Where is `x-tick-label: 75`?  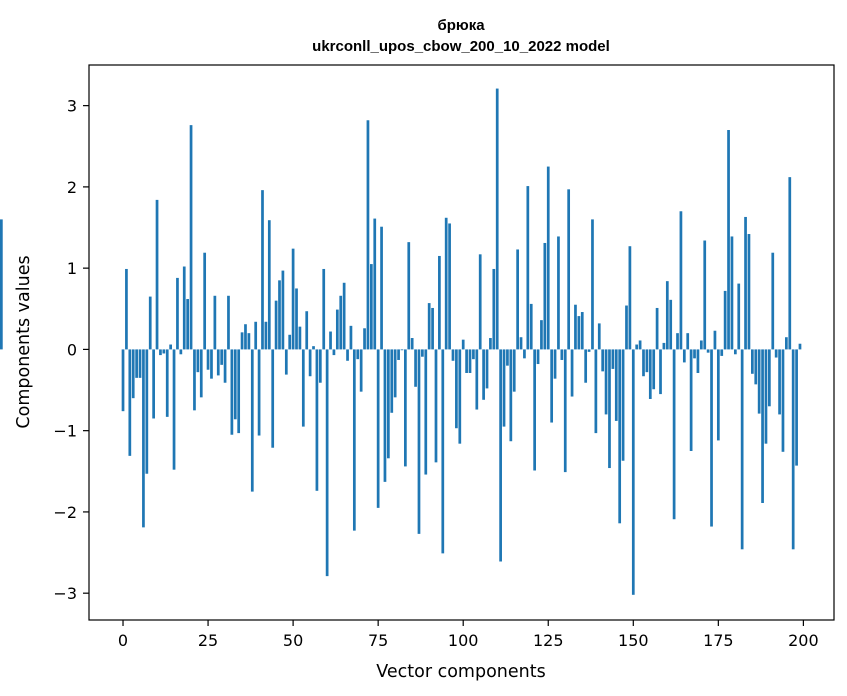
x-tick-label: 75 is located at coordinates (378, 640).